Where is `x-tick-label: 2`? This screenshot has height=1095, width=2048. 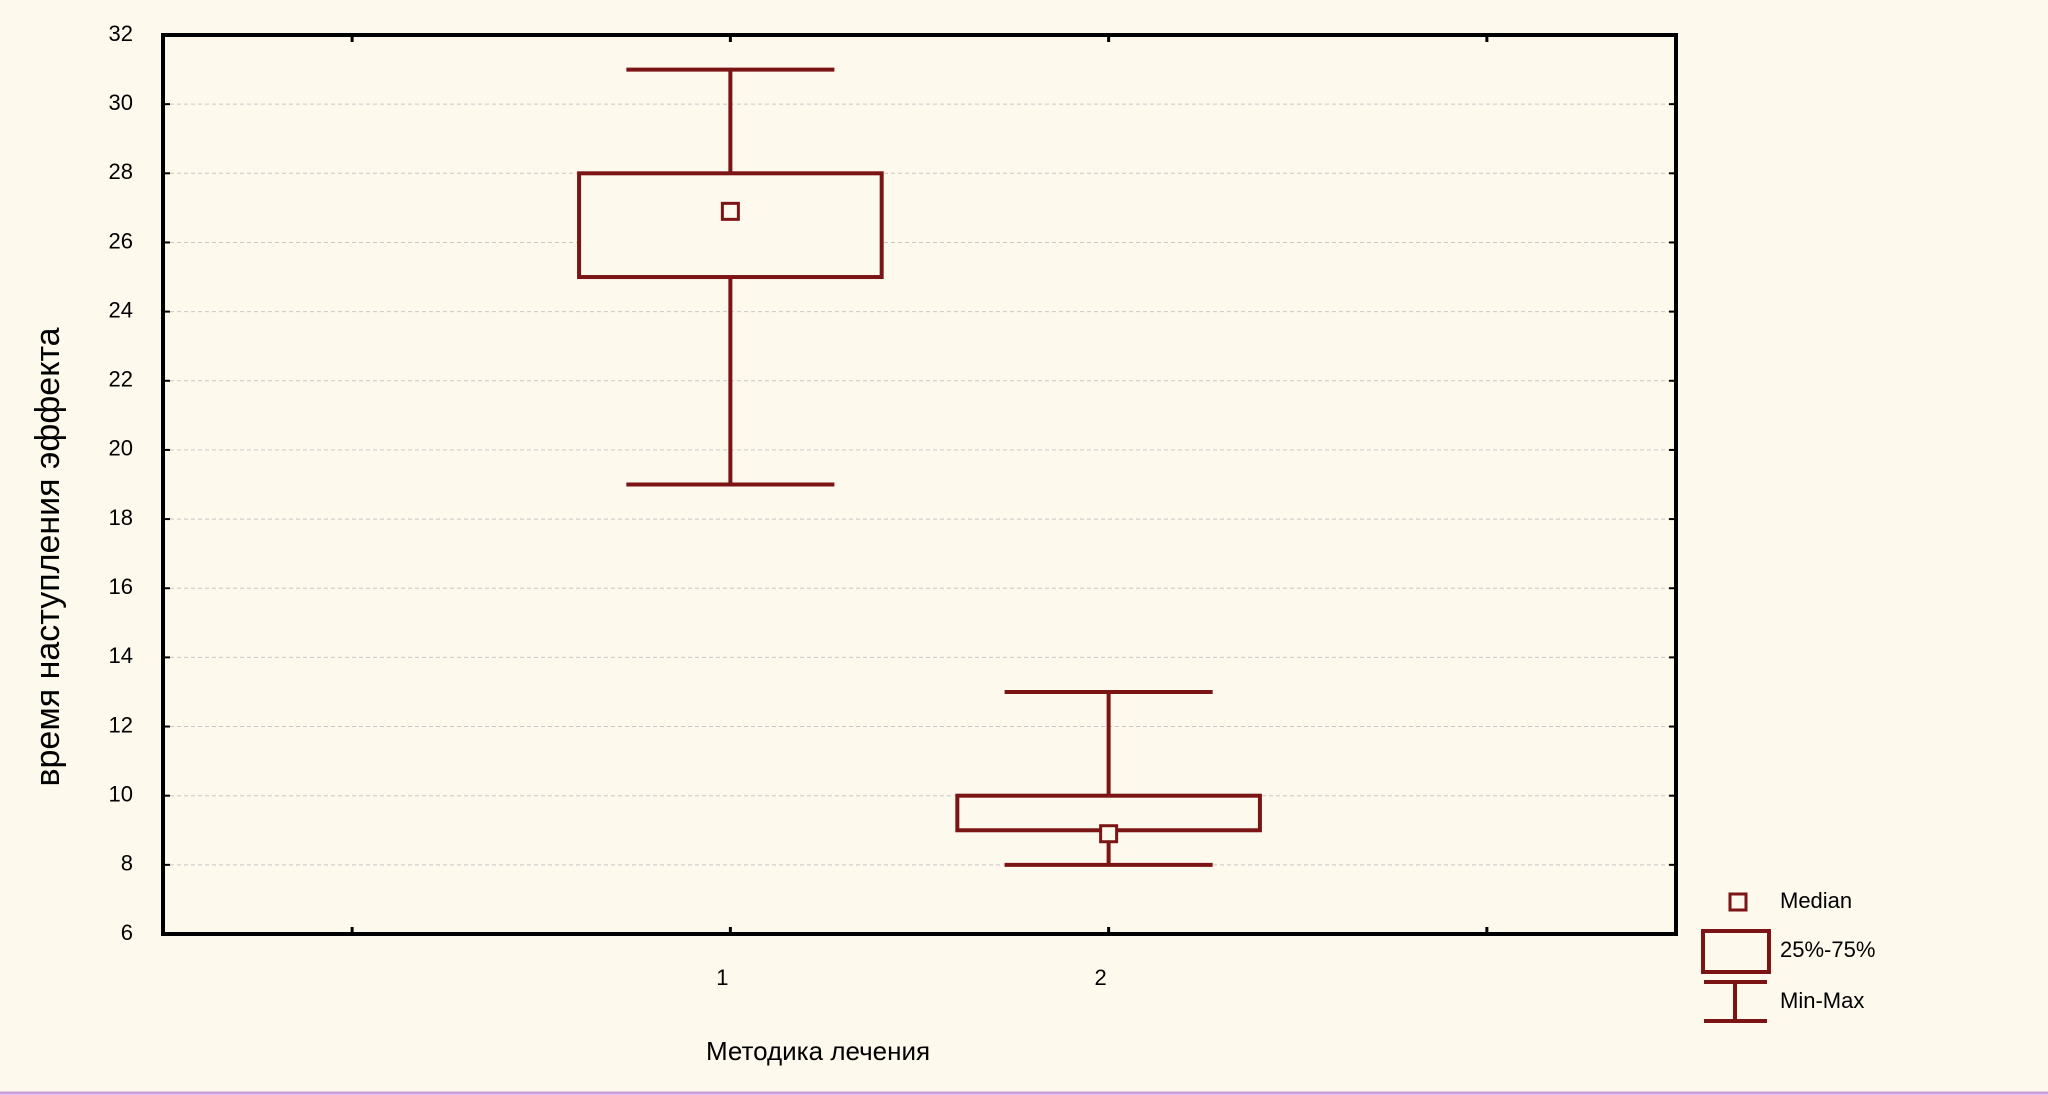
x-tick-label: 2 is located at coordinates (1101, 977).